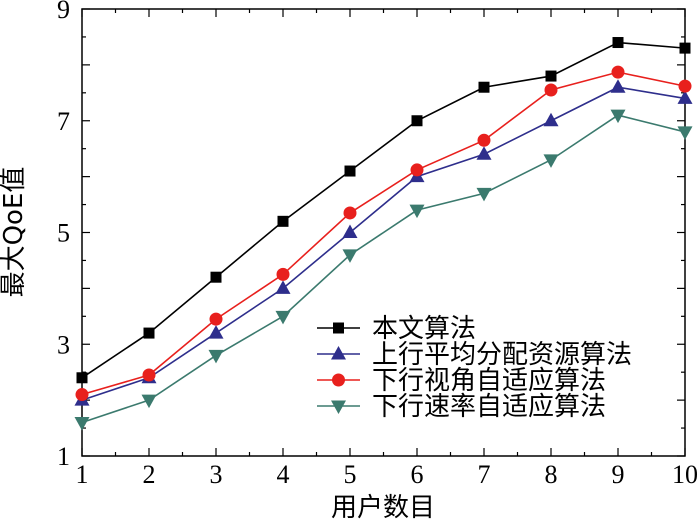 The image size is (700, 529). I want to click on legend-label: 下行速率自适应算法, so click(489, 407).